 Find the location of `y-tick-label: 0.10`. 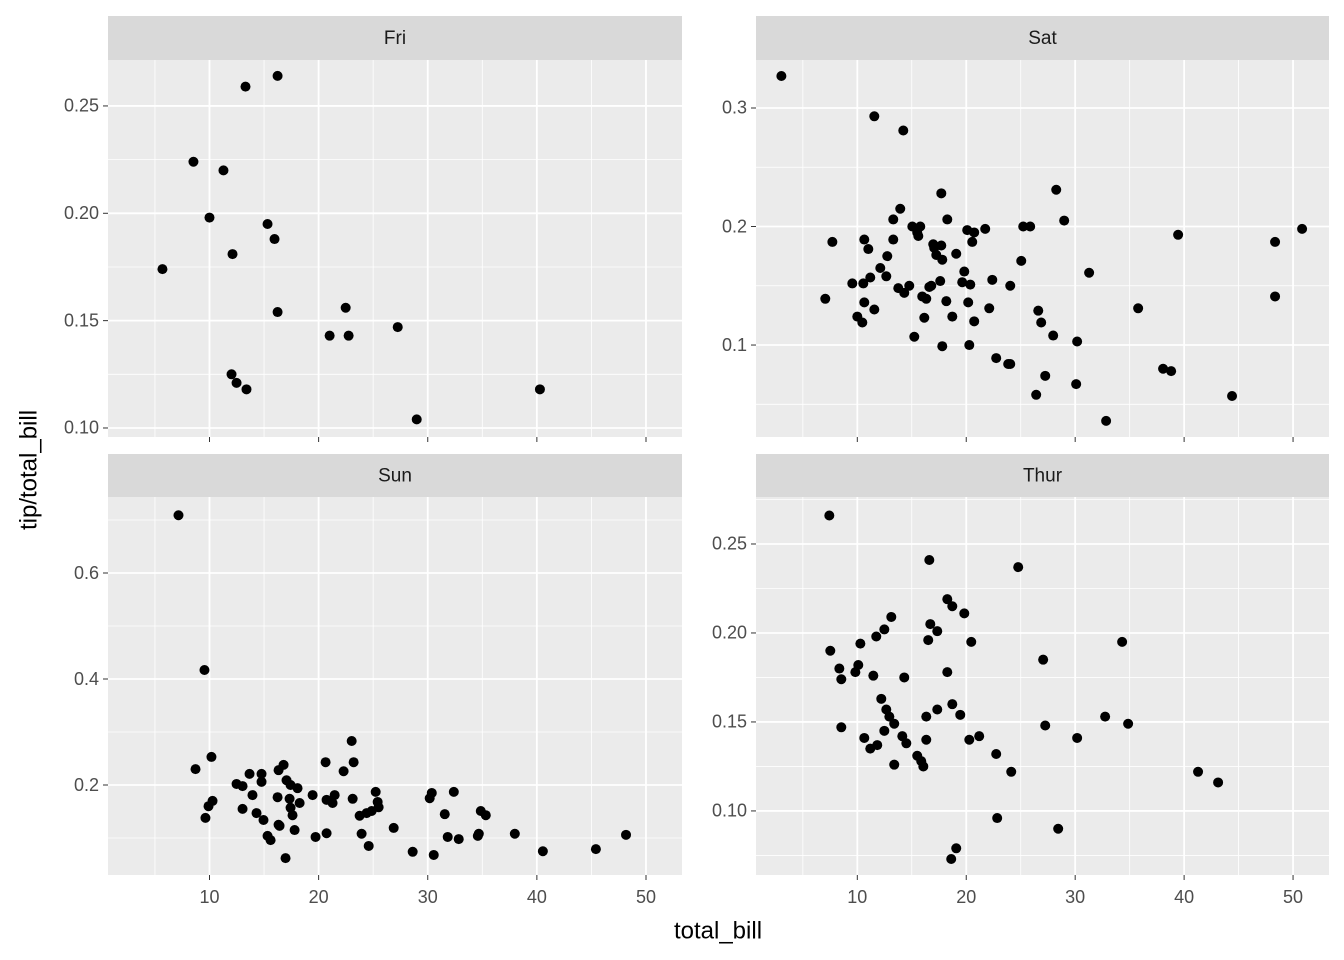

y-tick-label: 0.10 is located at coordinates (81, 428).